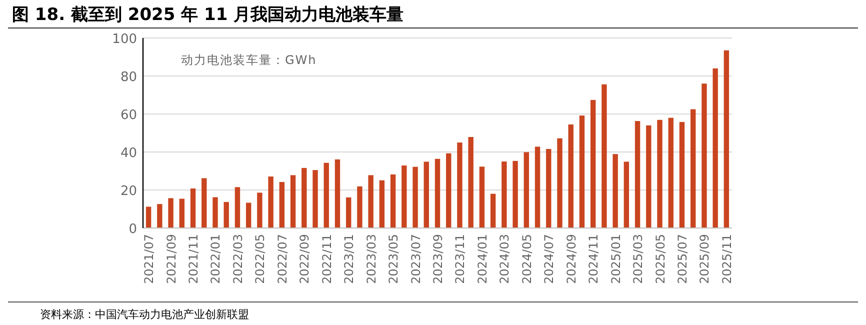  What do you see at coordinates (208, 15) in the screenshot?
I see `chart-title: 图 18. 截至到 2025 年 11 月我国动力电池装车量` at bounding box center [208, 15].